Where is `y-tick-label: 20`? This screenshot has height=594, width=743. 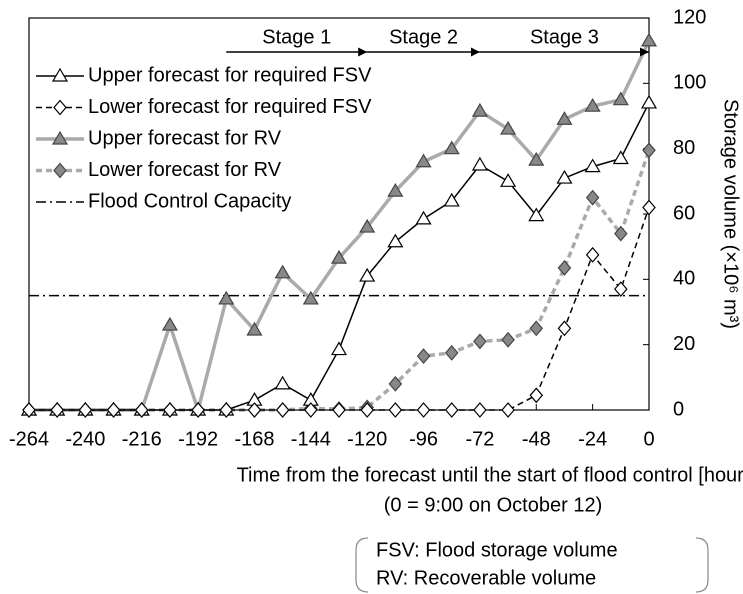
y-tick-label: 20 is located at coordinates (684, 344).